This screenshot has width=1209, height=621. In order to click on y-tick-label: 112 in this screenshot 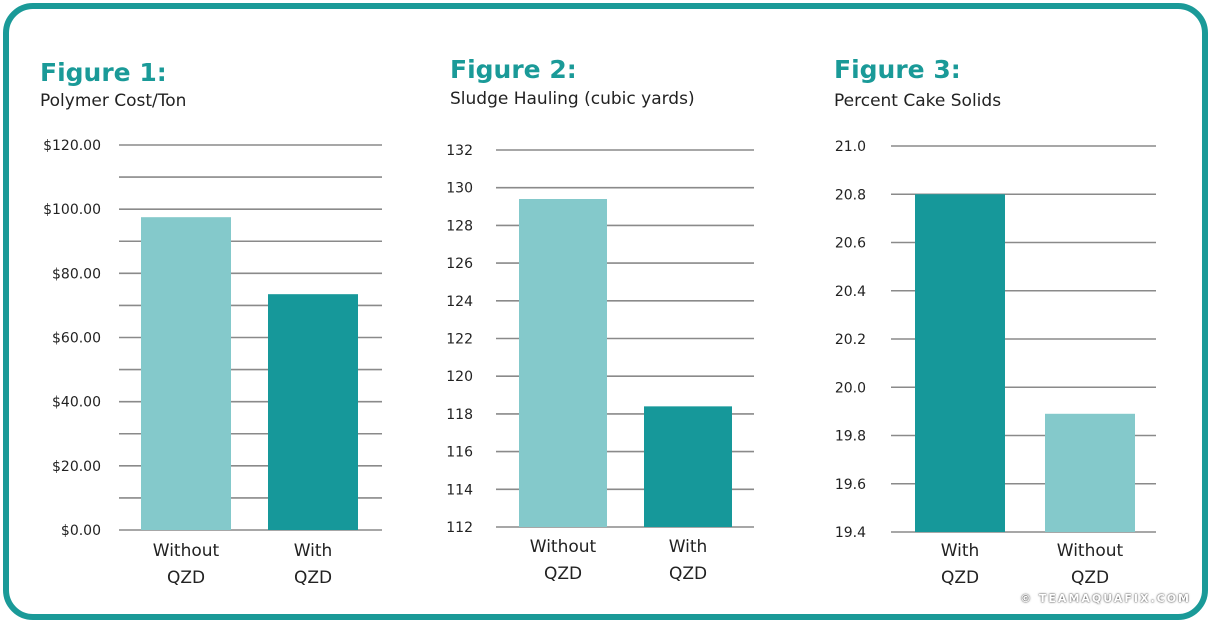, I will do `click(459, 528)`.